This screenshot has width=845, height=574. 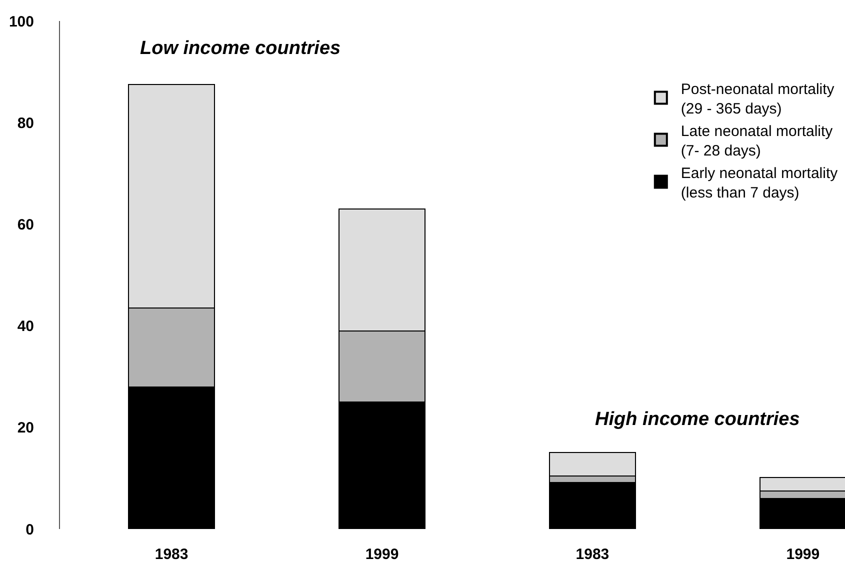 I want to click on legend-label: Late neonatal mortality (7- 28 days), so click(x=757, y=141).